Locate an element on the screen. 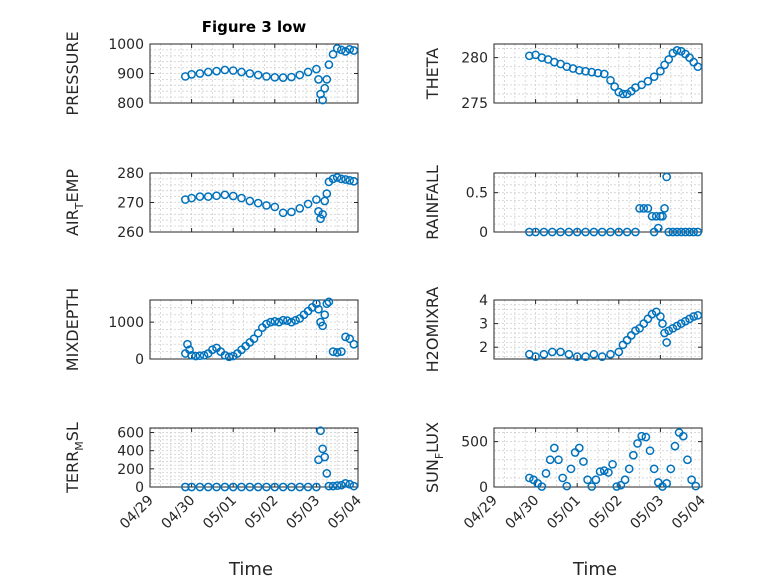  panel-pressure: 800 900 1000 PRESSURE Figure 3 low is located at coordinates (211, 67).